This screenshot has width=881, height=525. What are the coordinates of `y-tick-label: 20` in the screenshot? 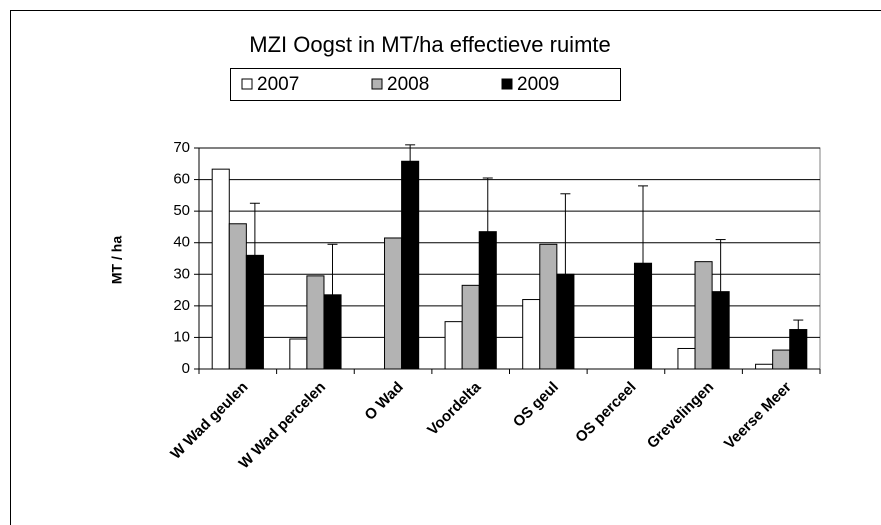 It's located at (181, 305).